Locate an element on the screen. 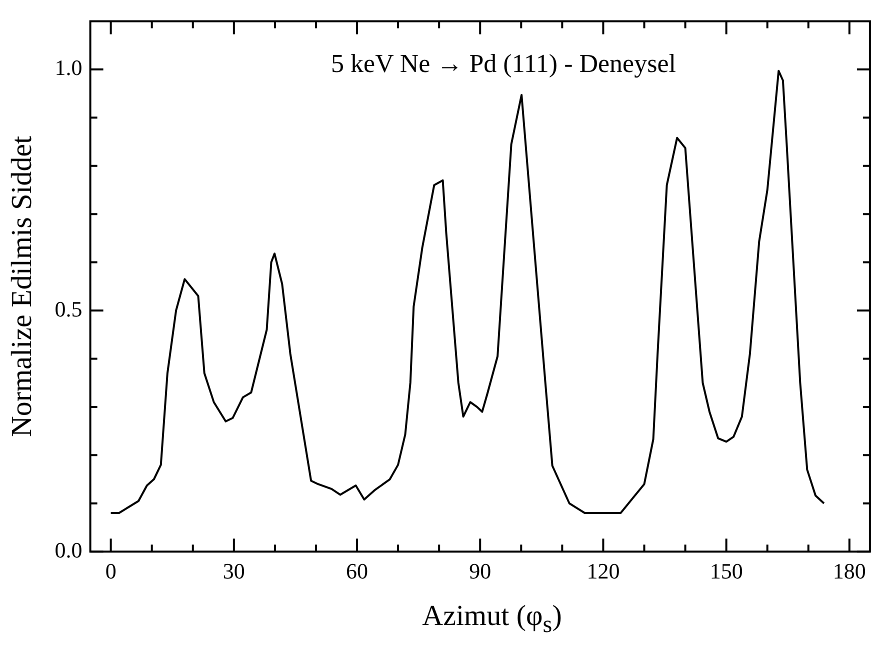 The height and width of the screenshot is (652, 874). y-tick-label: 0.5 is located at coordinates (68, 309).